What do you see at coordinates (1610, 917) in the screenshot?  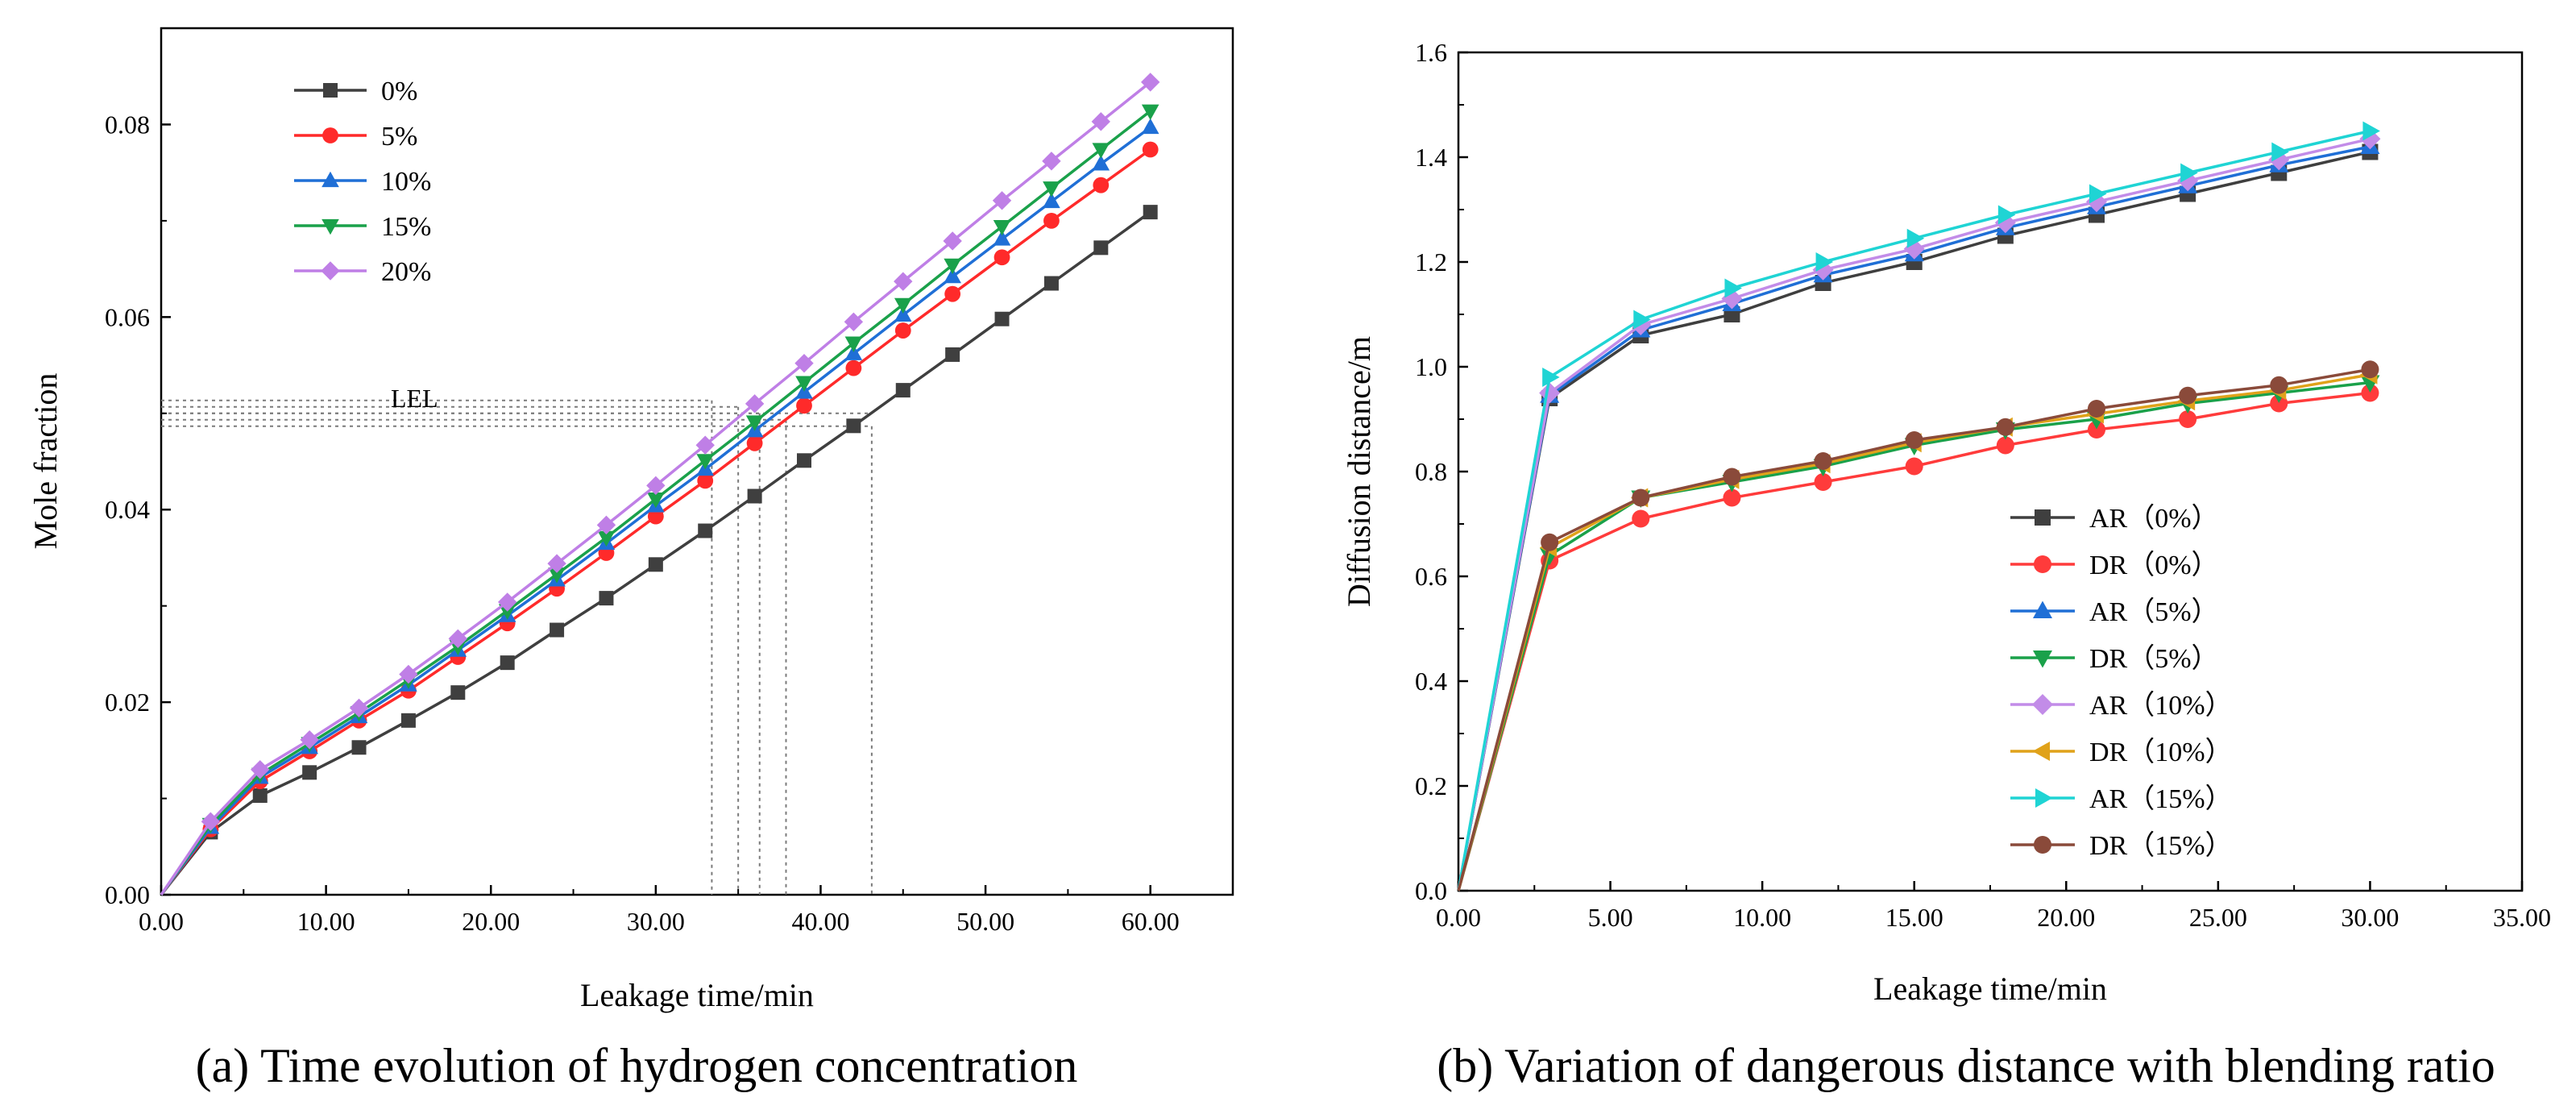 I see `x-tick-label: 5.00` at bounding box center [1610, 917].